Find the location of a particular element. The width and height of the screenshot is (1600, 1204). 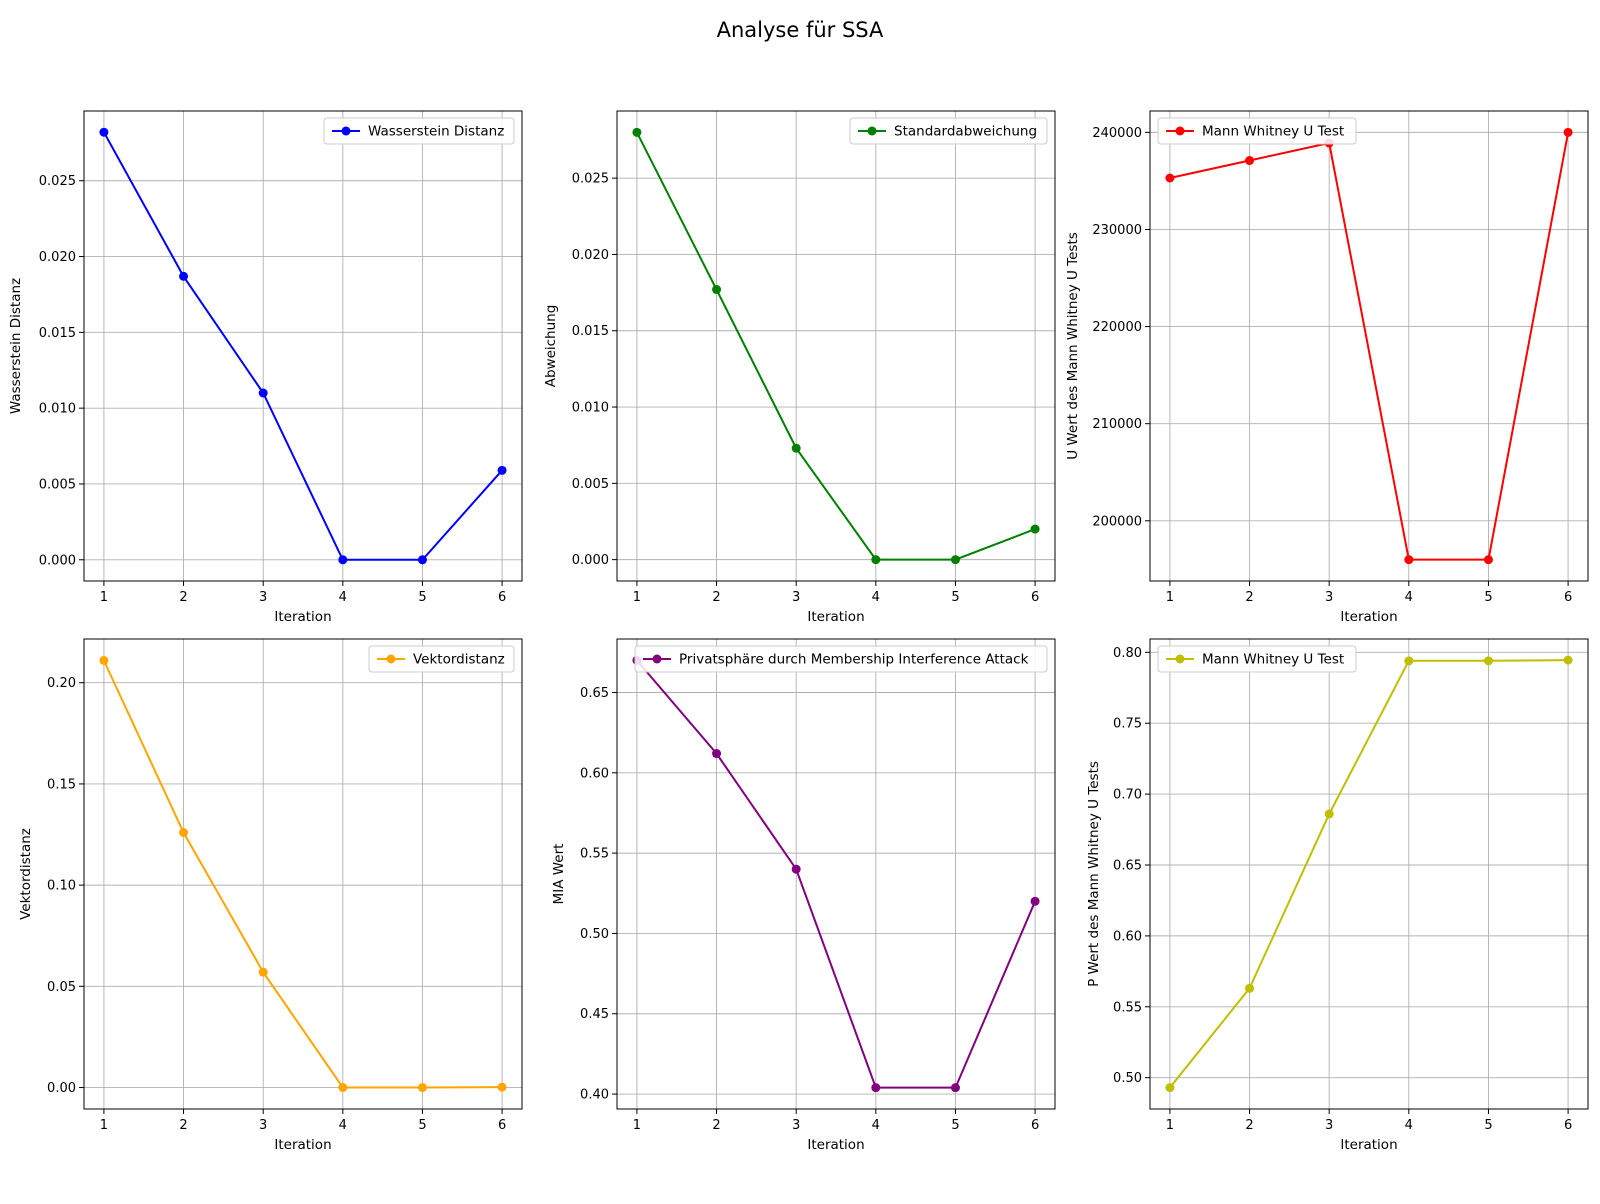

y-tick-label: 0.40 is located at coordinates (594, 1095).